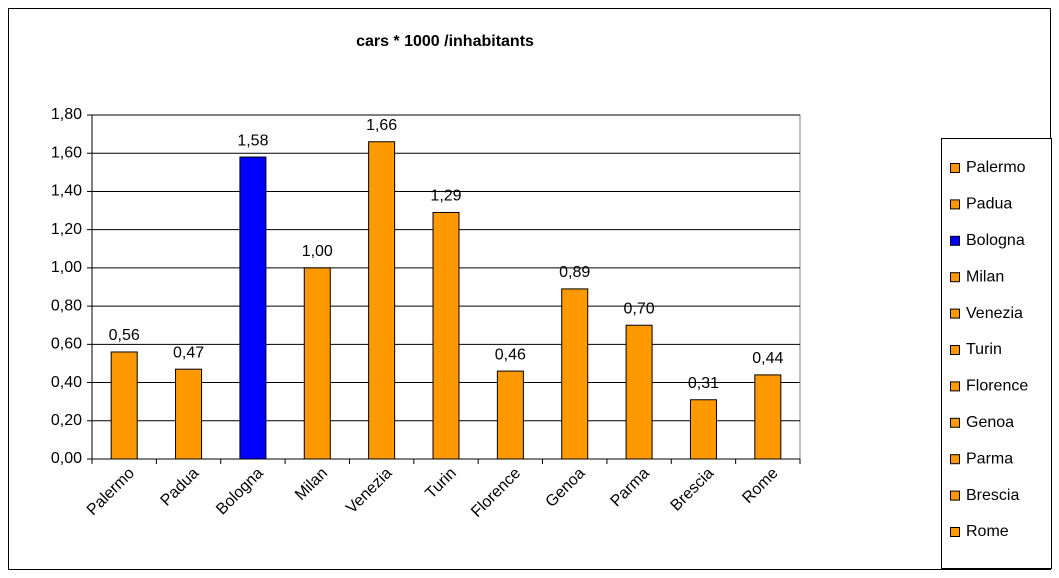  What do you see at coordinates (989, 204) in the screenshot?
I see `legend-label: Padua` at bounding box center [989, 204].